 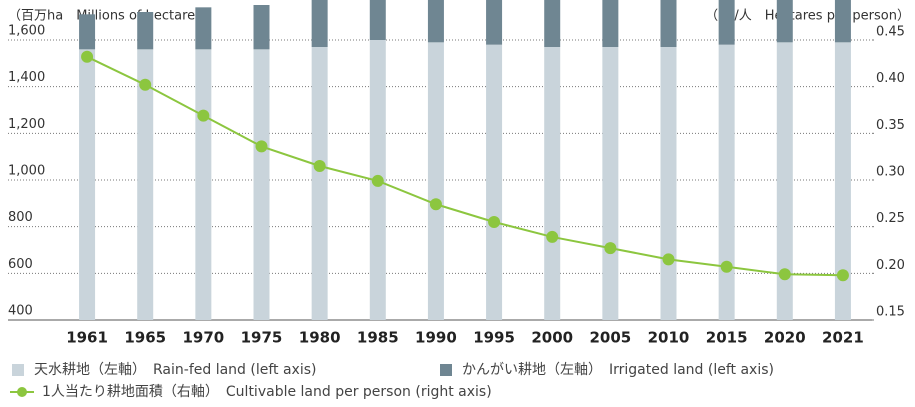 What do you see at coordinates (20, 264) in the screenshot?
I see `y-tick-label: 600` at bounding box center [20, 264].